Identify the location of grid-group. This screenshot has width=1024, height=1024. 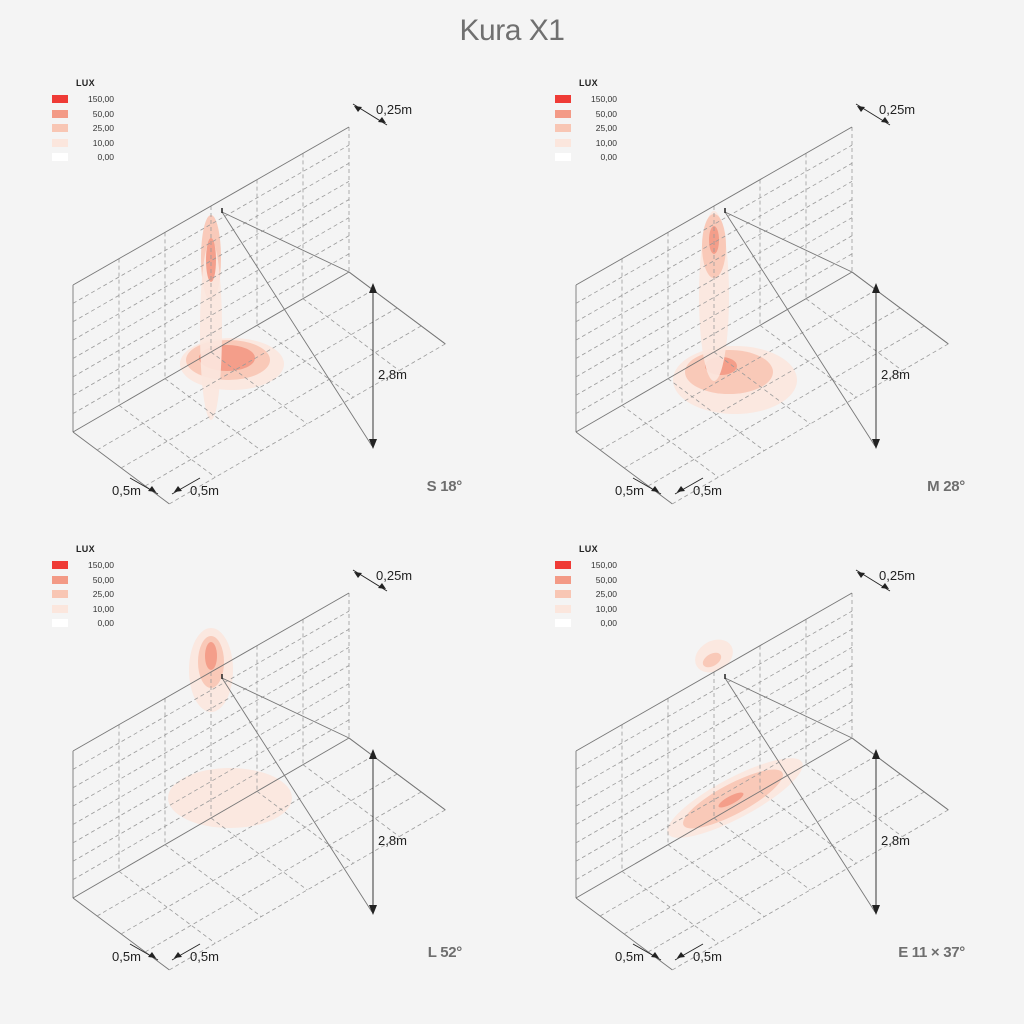
(259, 781).